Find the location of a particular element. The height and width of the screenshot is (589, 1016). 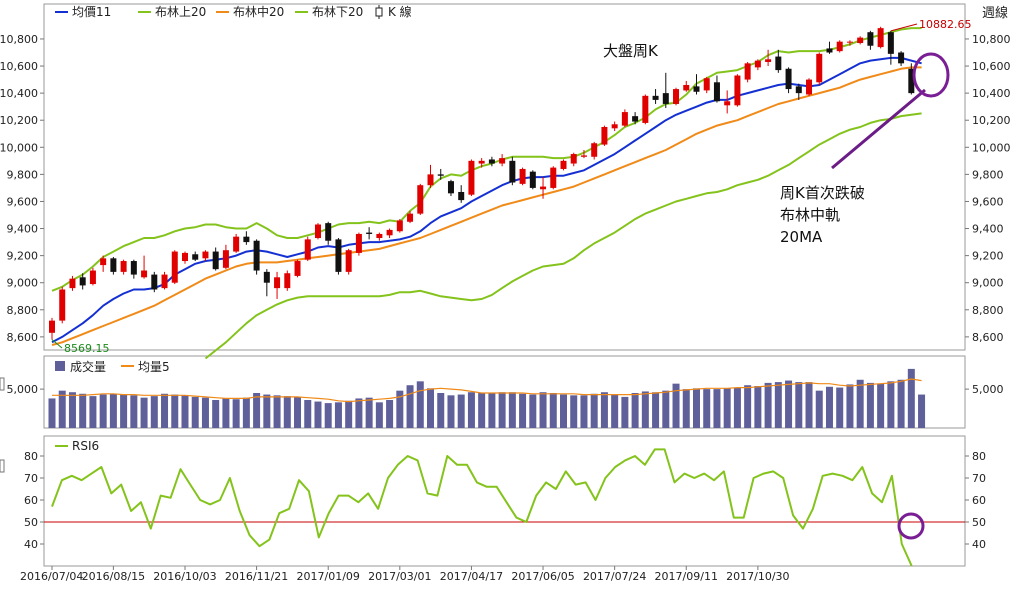

price-min-marker: 8569.15 is located at coordinates (80, 347).